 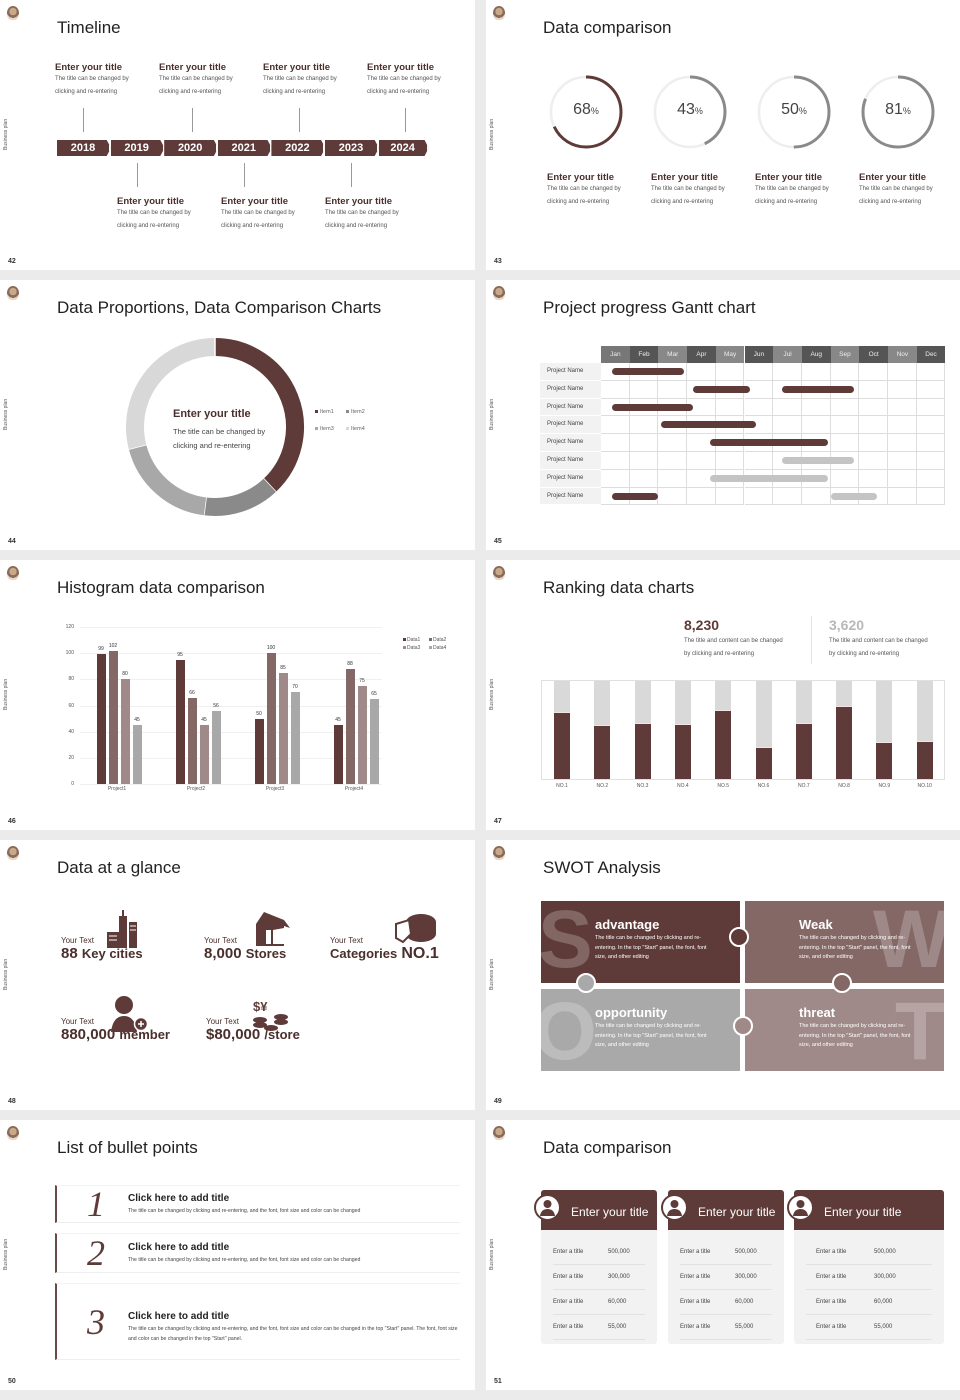 What do you see at coordinates (96, 1321) in the screenshot?
I see `bullet-number: 3` at bounding box center [96, 1321].